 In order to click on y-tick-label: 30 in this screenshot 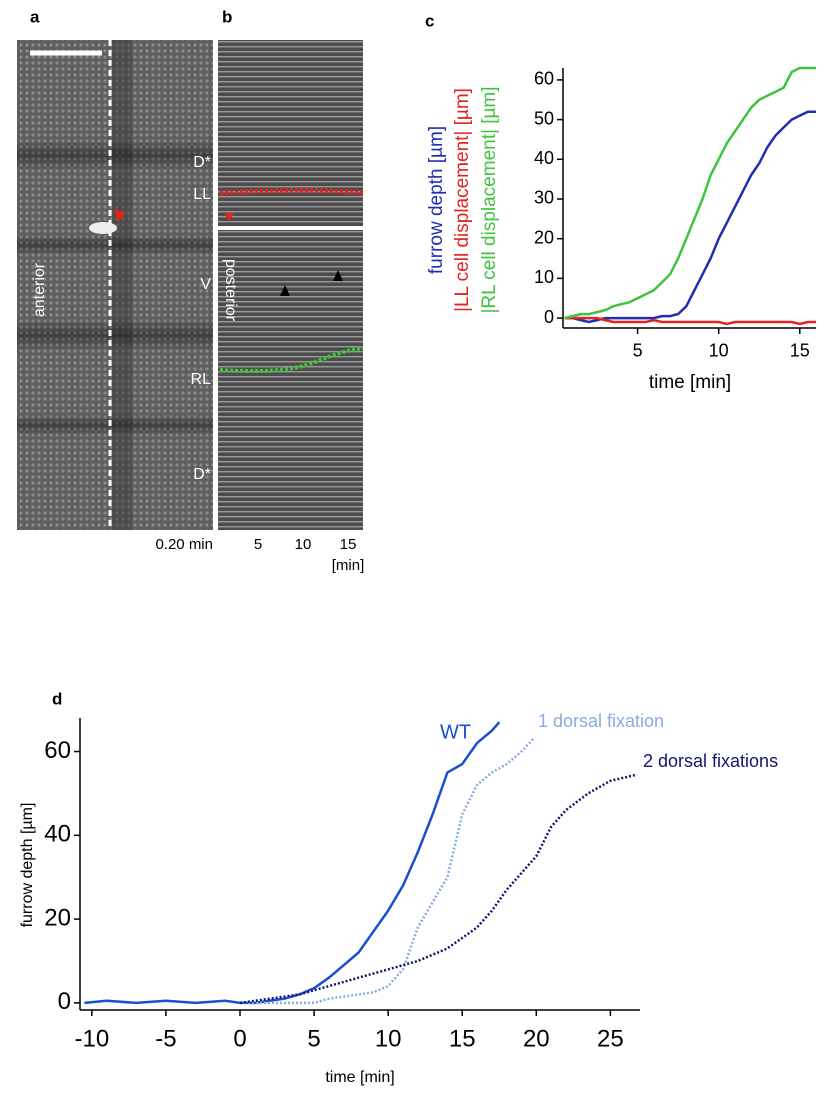, I will do `click(544, 198)`.